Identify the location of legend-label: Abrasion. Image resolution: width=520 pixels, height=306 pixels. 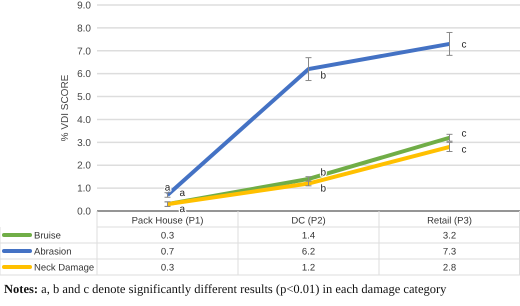
(53, 252).